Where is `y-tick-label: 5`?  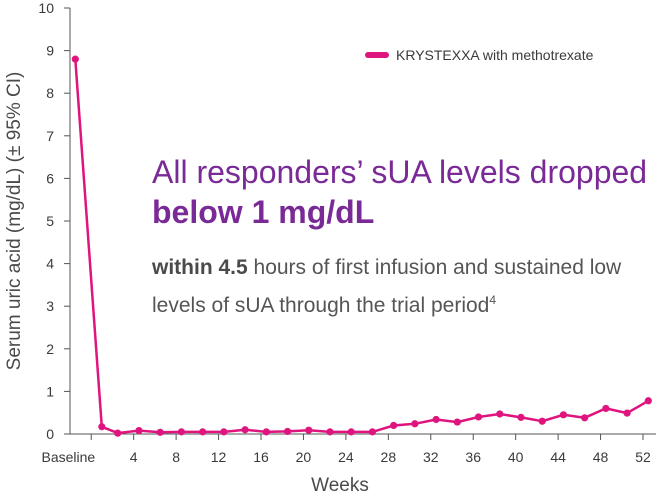 y-tick-label: 5 is located at coordinates (50, 221).